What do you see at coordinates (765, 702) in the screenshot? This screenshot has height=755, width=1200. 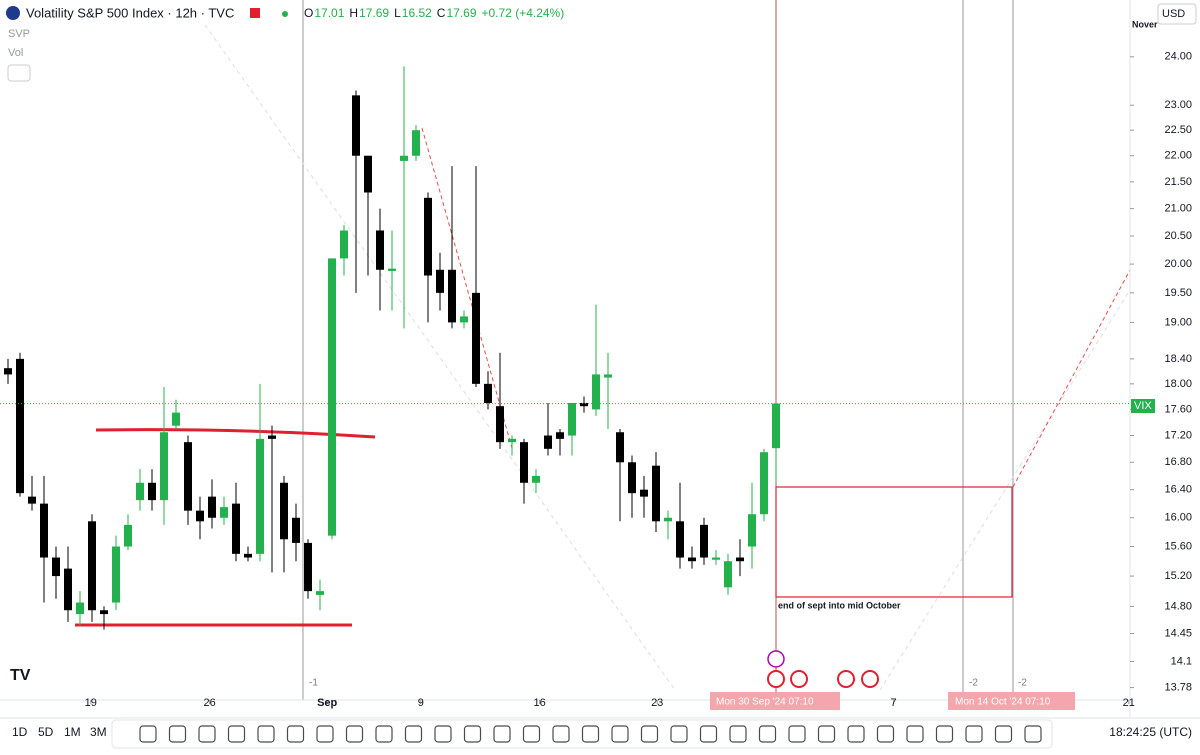 I see `date-tag: Mon 30 Sep '24 07:10` at bounding box center [765, 702].